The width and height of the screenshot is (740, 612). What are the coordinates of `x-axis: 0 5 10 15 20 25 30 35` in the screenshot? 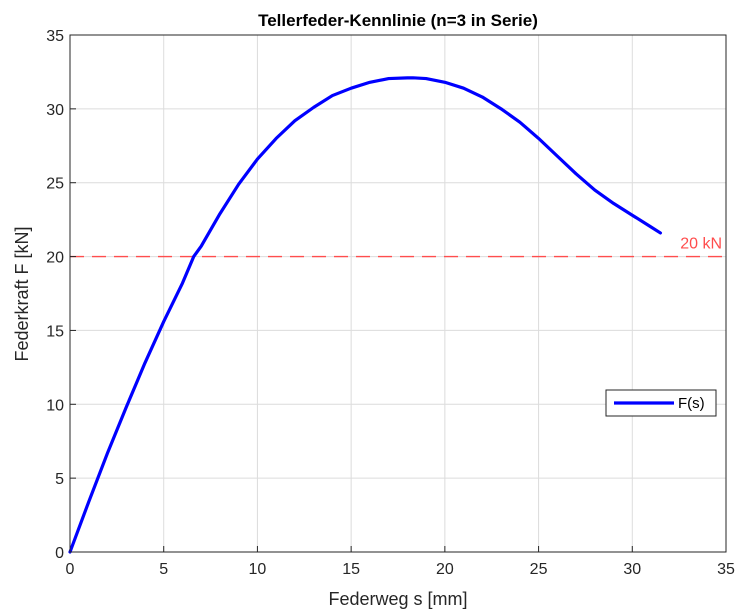 It's located at (400, 562).